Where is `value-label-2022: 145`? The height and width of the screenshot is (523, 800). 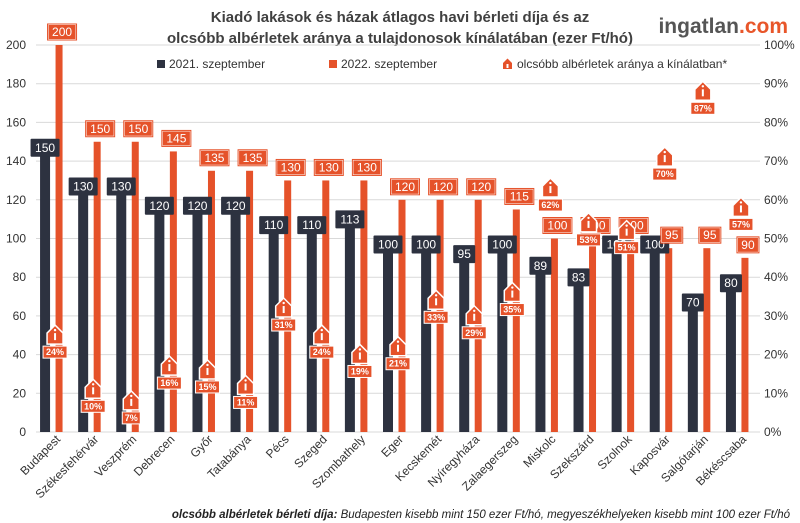
value-label-2022: 145 is located at coordinates (176, 138).